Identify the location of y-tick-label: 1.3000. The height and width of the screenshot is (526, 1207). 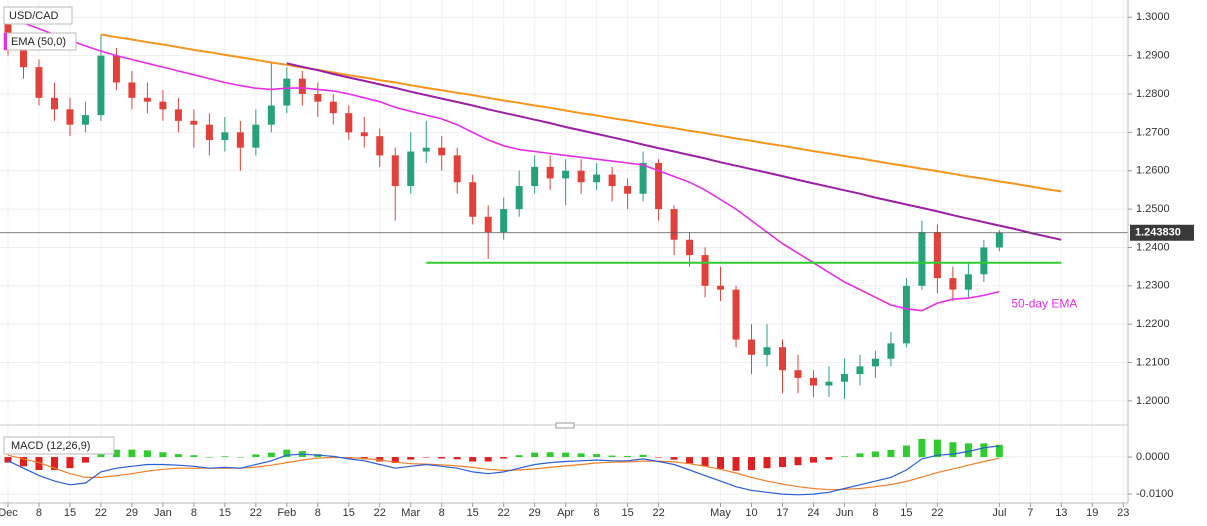
(1153, 17).